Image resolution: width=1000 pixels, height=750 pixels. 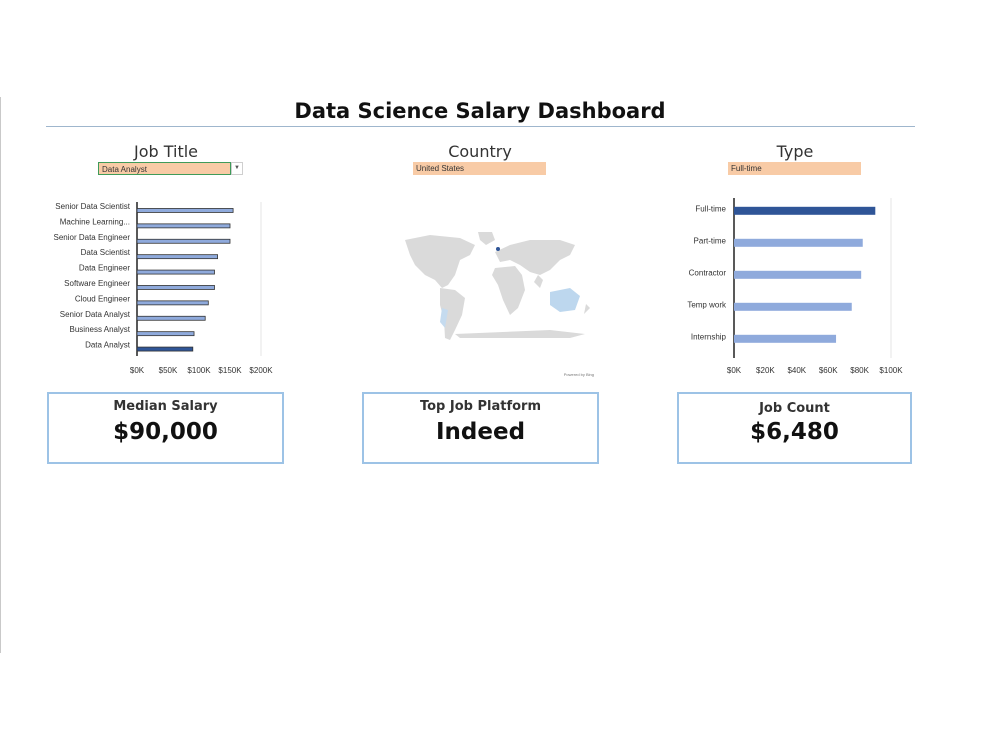 I want to click on category-label: Data Analyst, so click(x=108, y=345).